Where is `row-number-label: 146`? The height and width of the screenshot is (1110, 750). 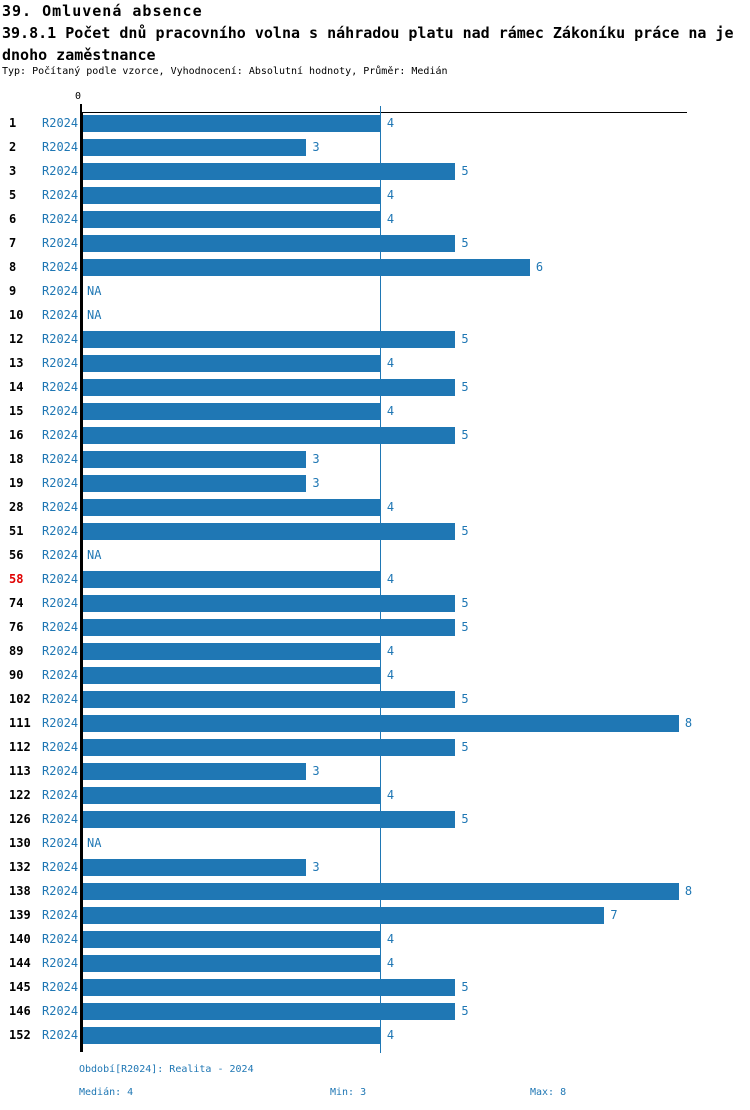
row-number-label: 146 is located at coordinates (20, 1011).